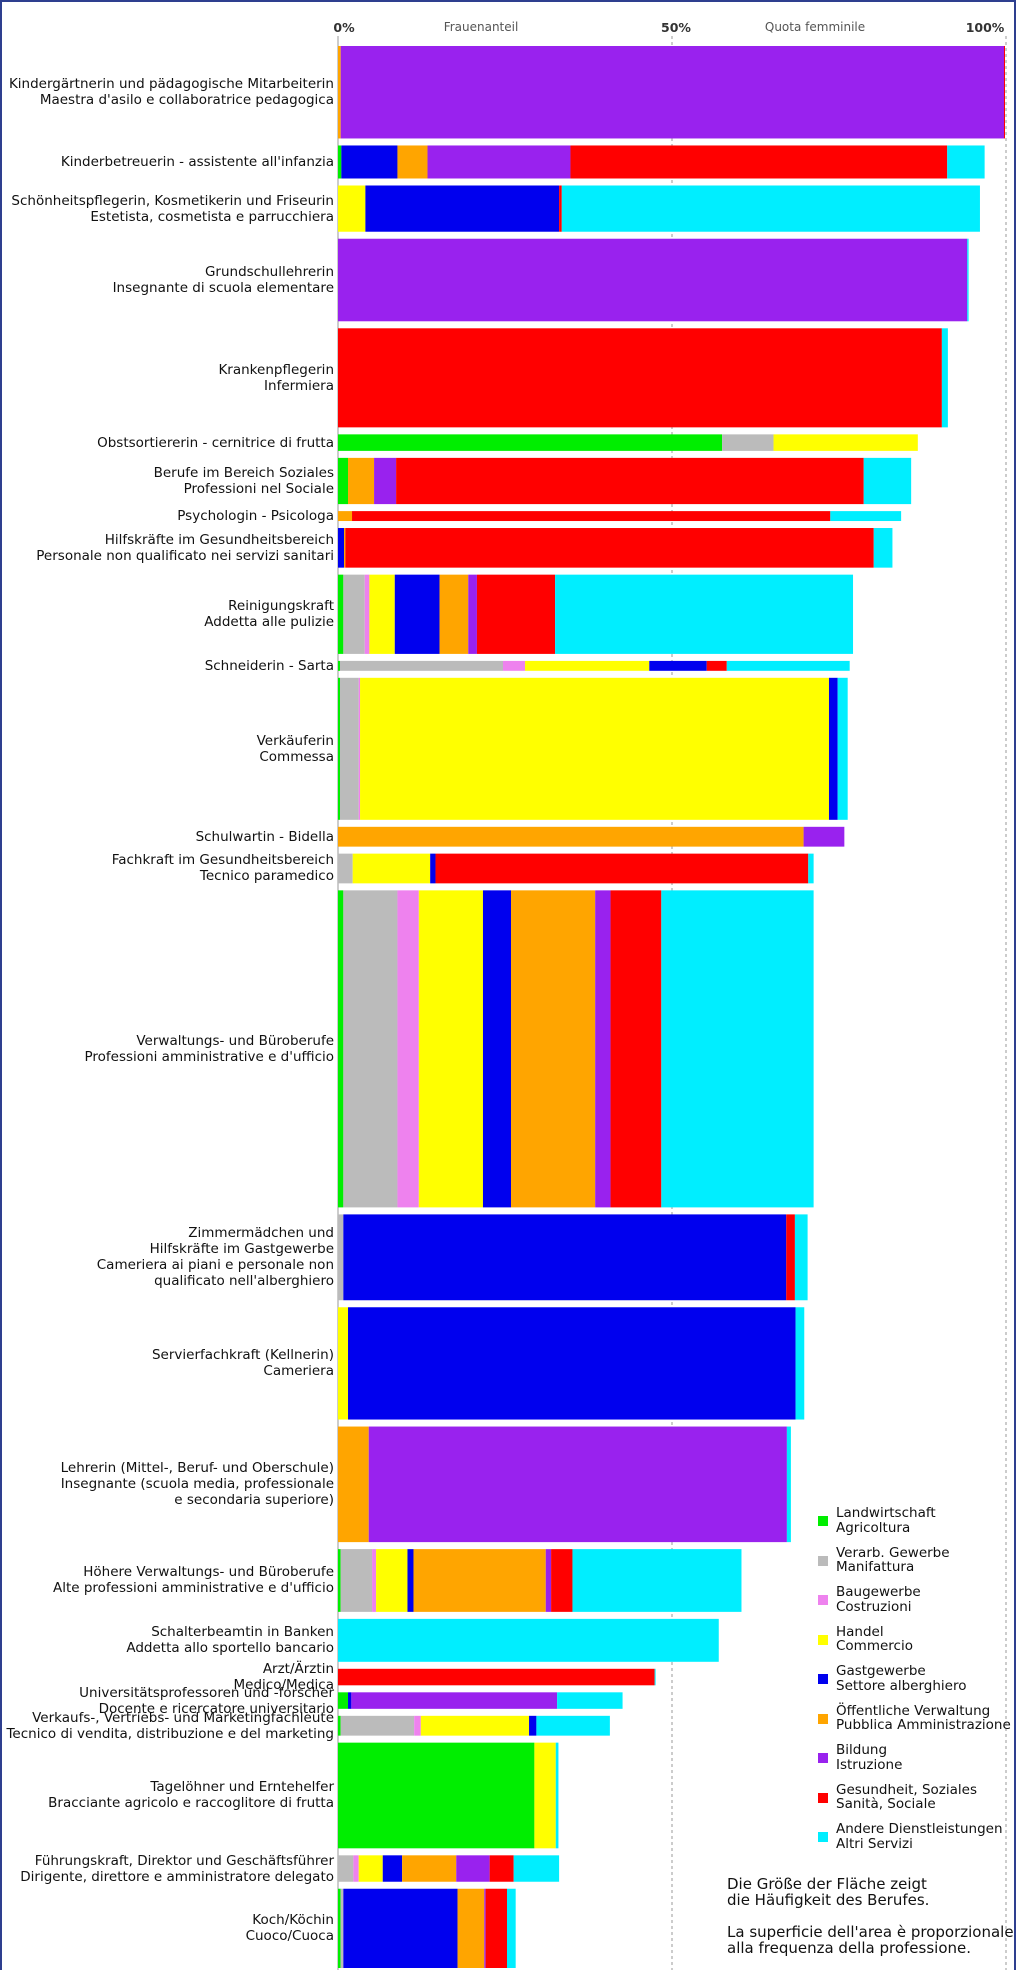 This screenshot has height=1970, width=1016. What do you see at coordinates (167, 614) in the screenshot?
I see `category-label: Reinigungskraft Addetta alle pulizie` at bounding box center [167, 614].